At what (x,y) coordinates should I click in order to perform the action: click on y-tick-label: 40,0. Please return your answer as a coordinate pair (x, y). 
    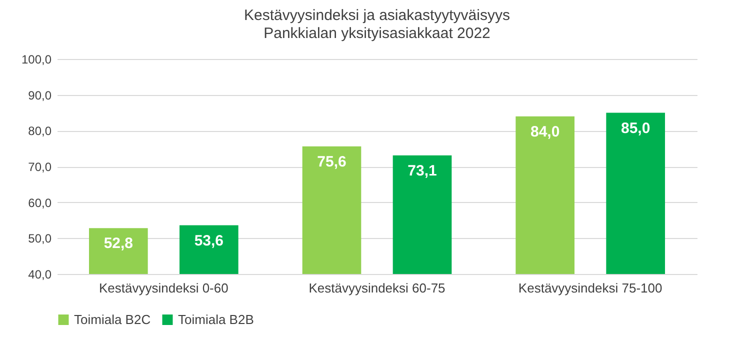
    Looking at the image, I should click on (40, 275).